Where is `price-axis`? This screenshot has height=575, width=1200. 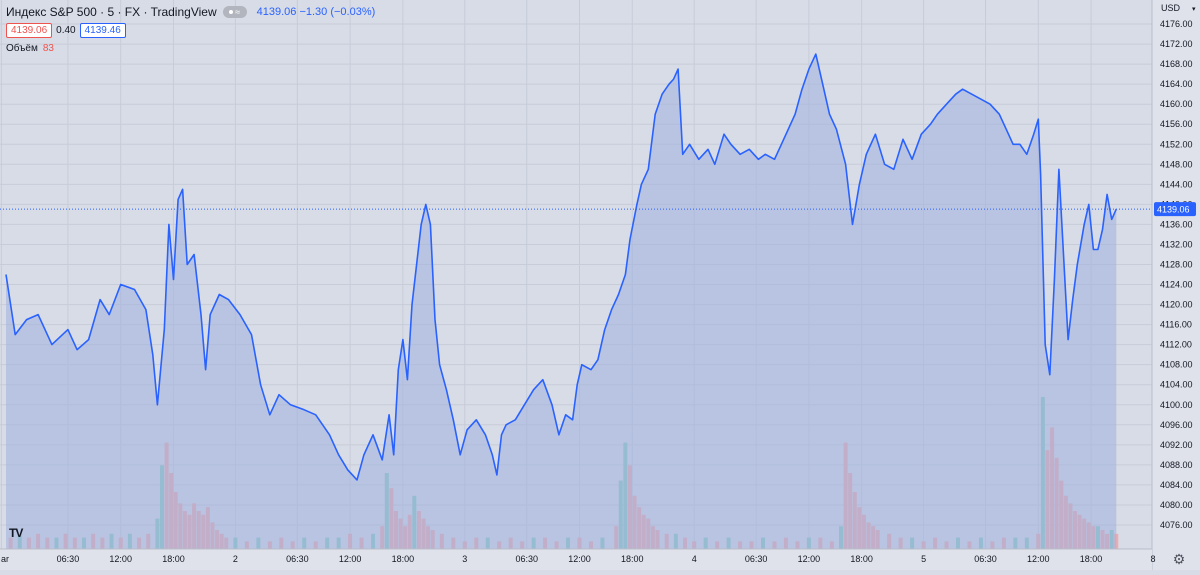
price-axis is located at coordinates (1176, 285).